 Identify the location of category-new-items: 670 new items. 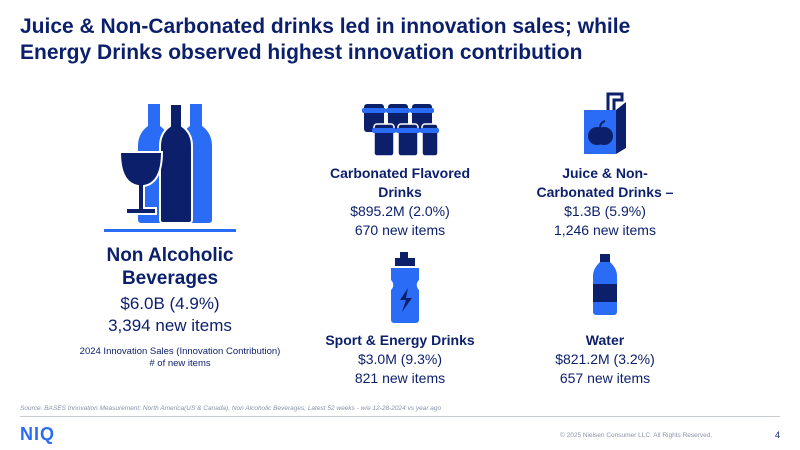
(400, 230).